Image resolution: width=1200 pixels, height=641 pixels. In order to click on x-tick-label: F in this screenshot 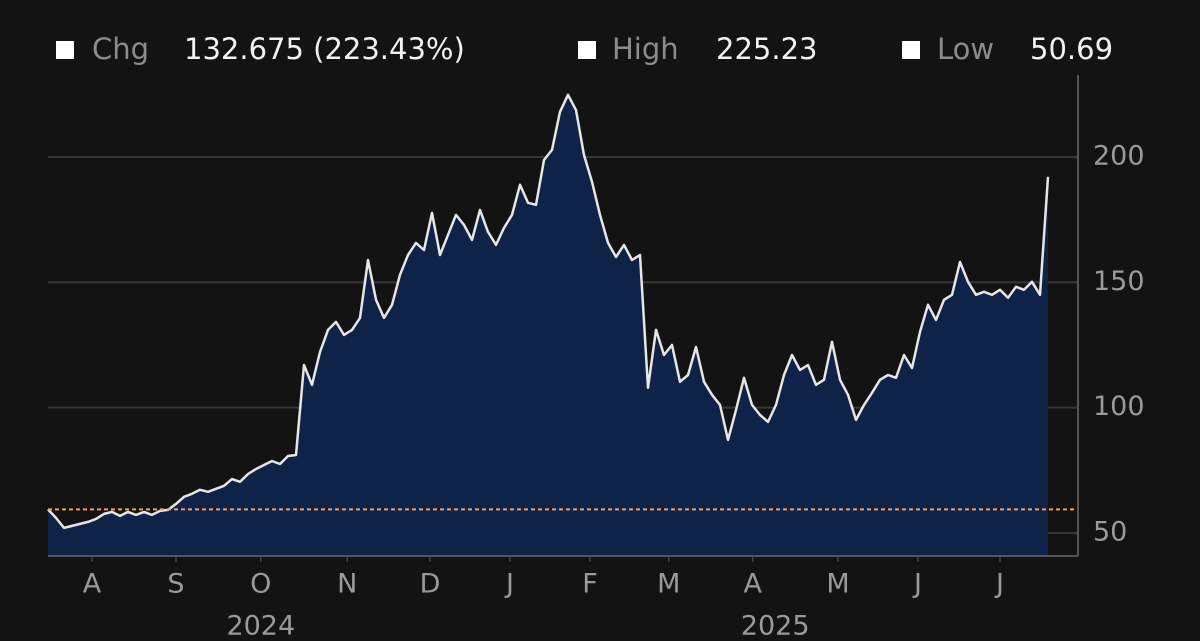, I will do `click(590, 584)`.